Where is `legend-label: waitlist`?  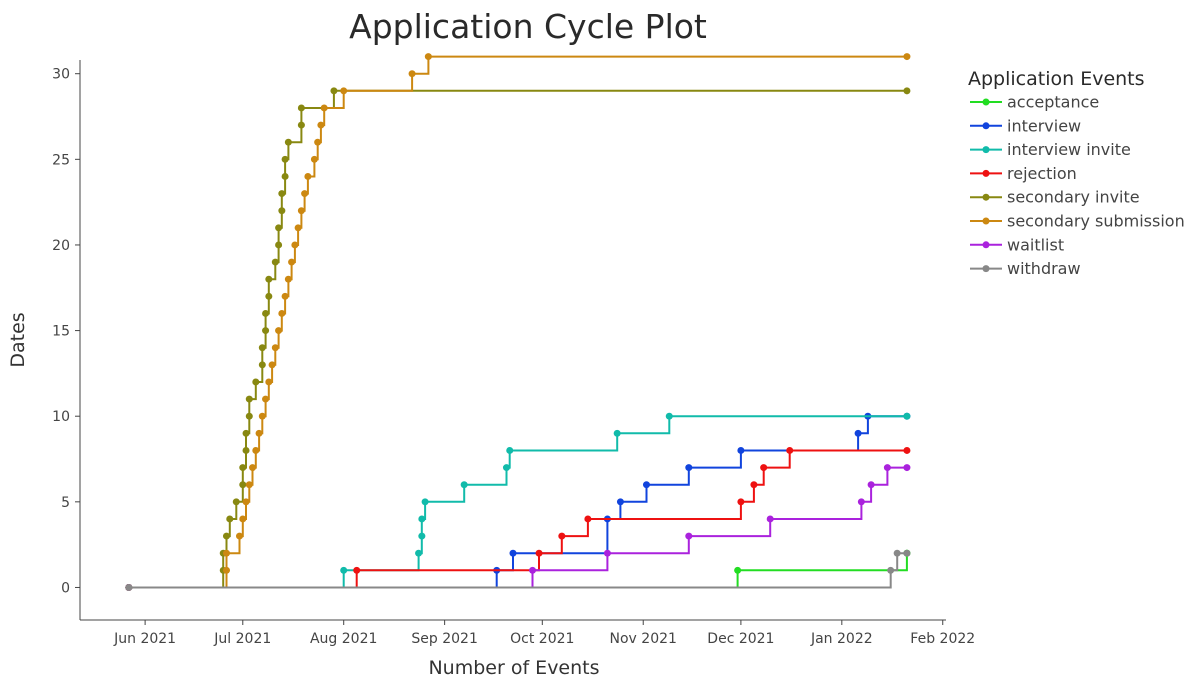 legend-label: waitlist is located at coordinates (1035, 244).